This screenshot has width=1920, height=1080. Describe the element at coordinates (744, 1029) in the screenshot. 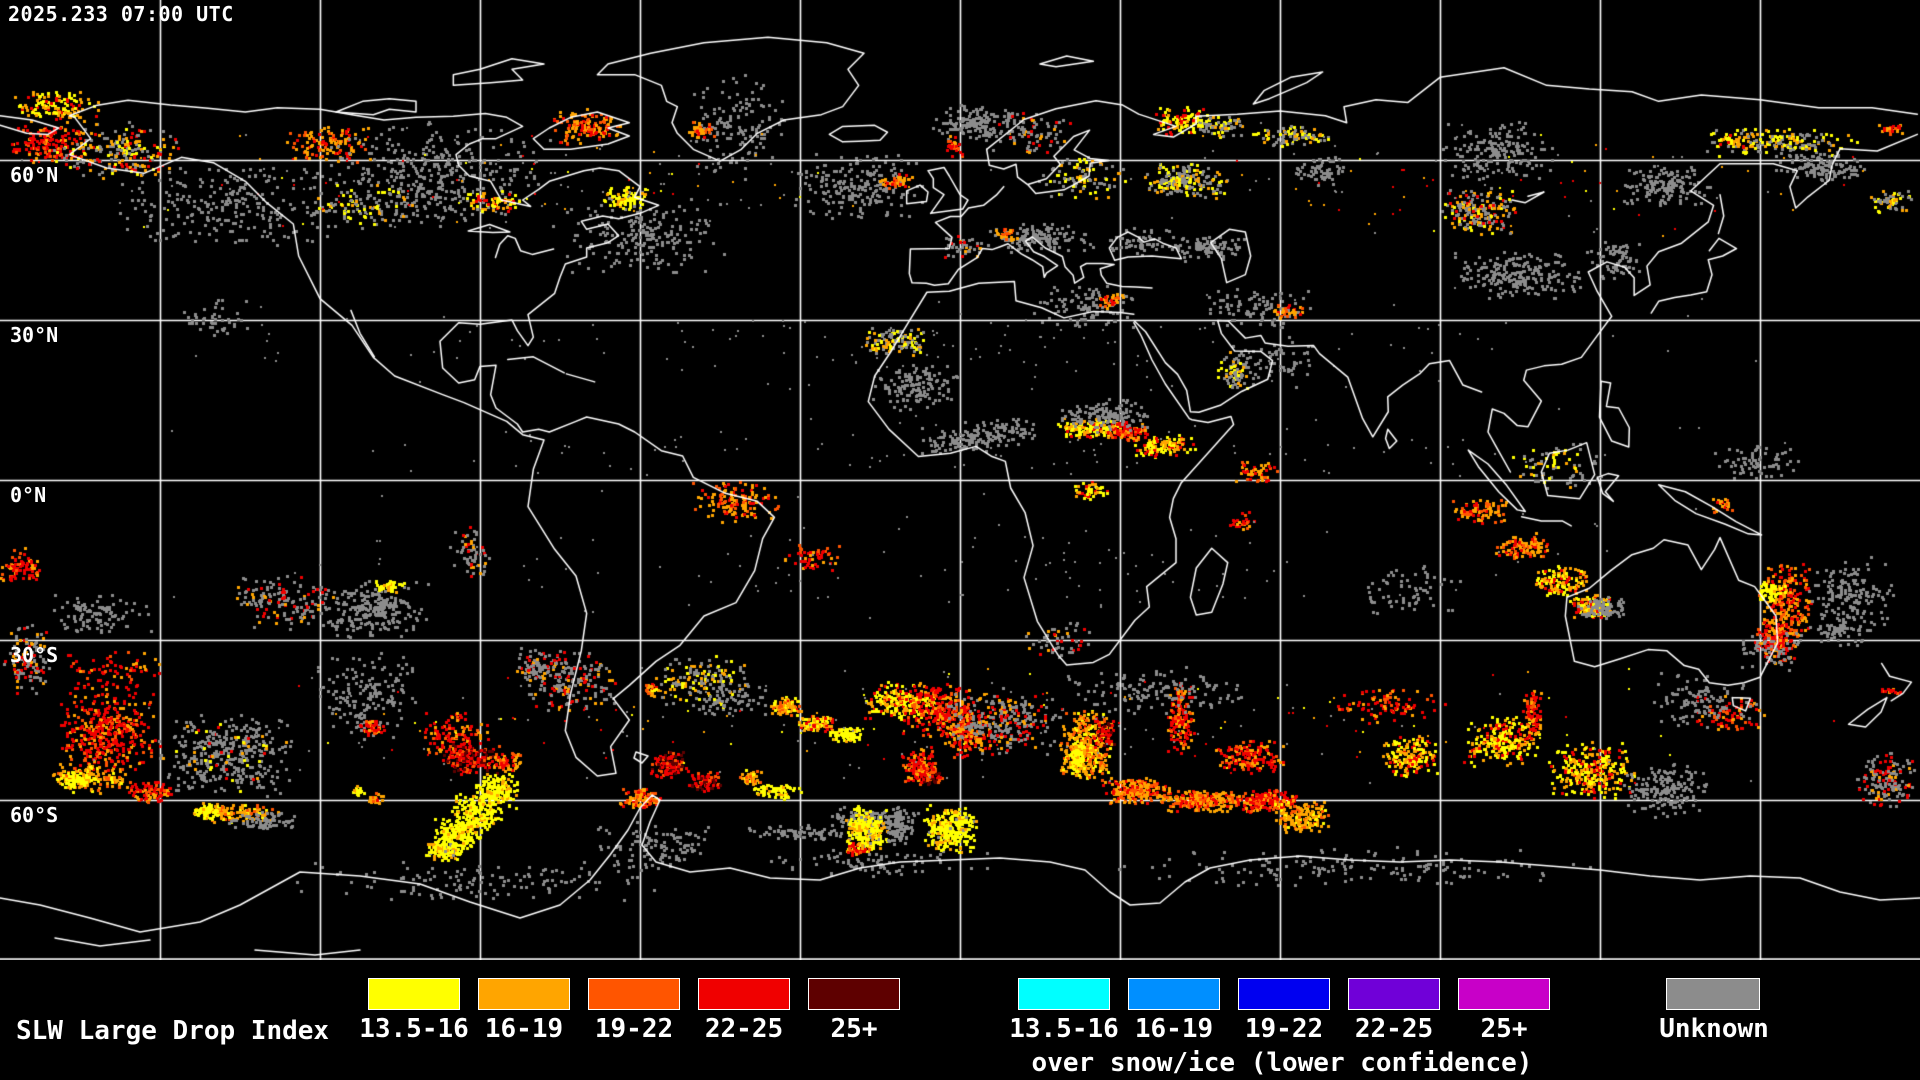

I see `legend-label-ldi-22-25: 22-25` at that location.